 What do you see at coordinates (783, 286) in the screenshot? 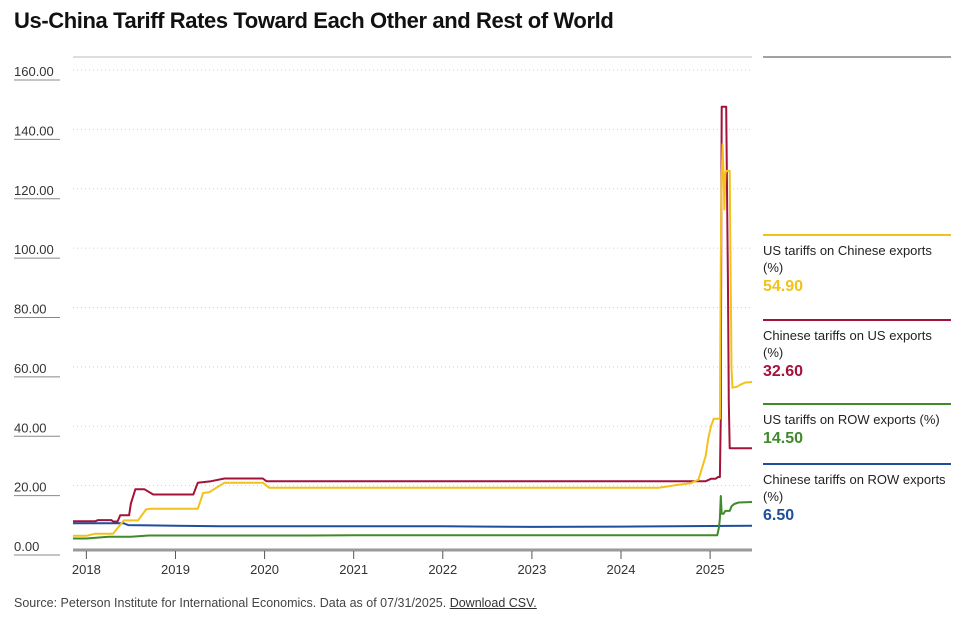
I see `legend-value: 54.90` at bounding box center [783, 286].